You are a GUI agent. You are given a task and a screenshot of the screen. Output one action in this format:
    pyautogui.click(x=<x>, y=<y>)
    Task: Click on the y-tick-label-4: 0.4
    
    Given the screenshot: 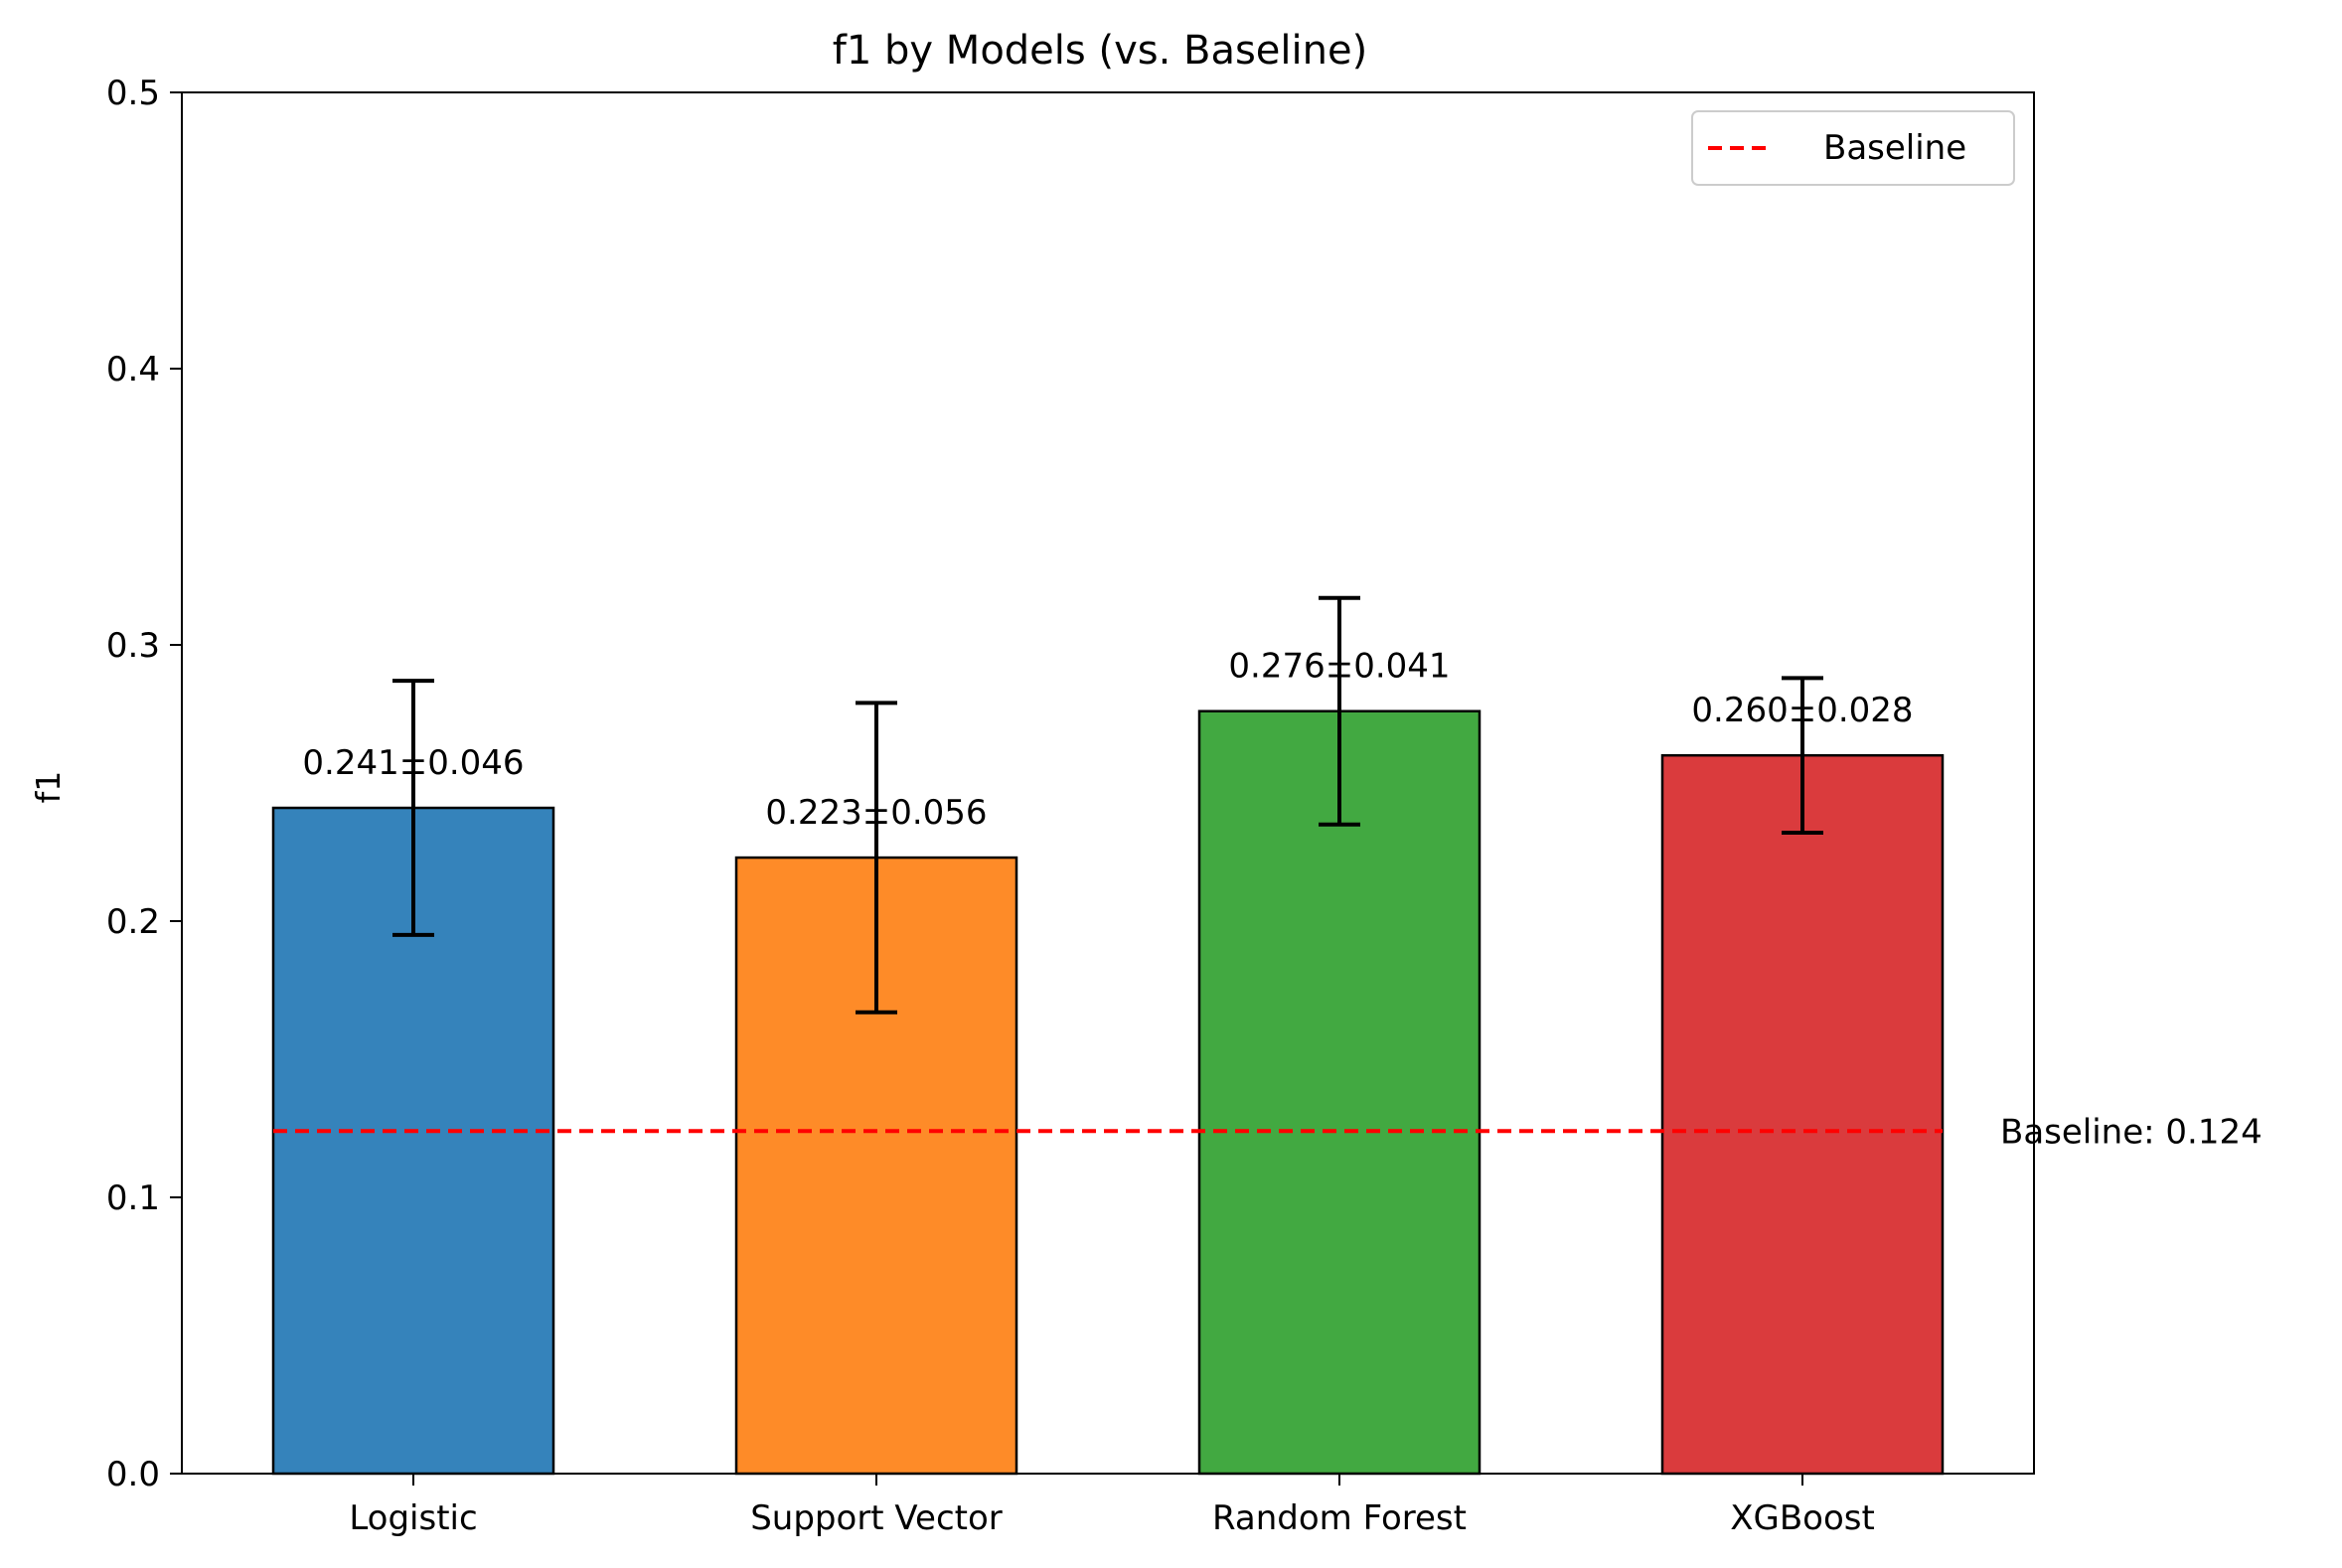 What is the action you would take?
    pyautogui.click(x=133, y=370)
    